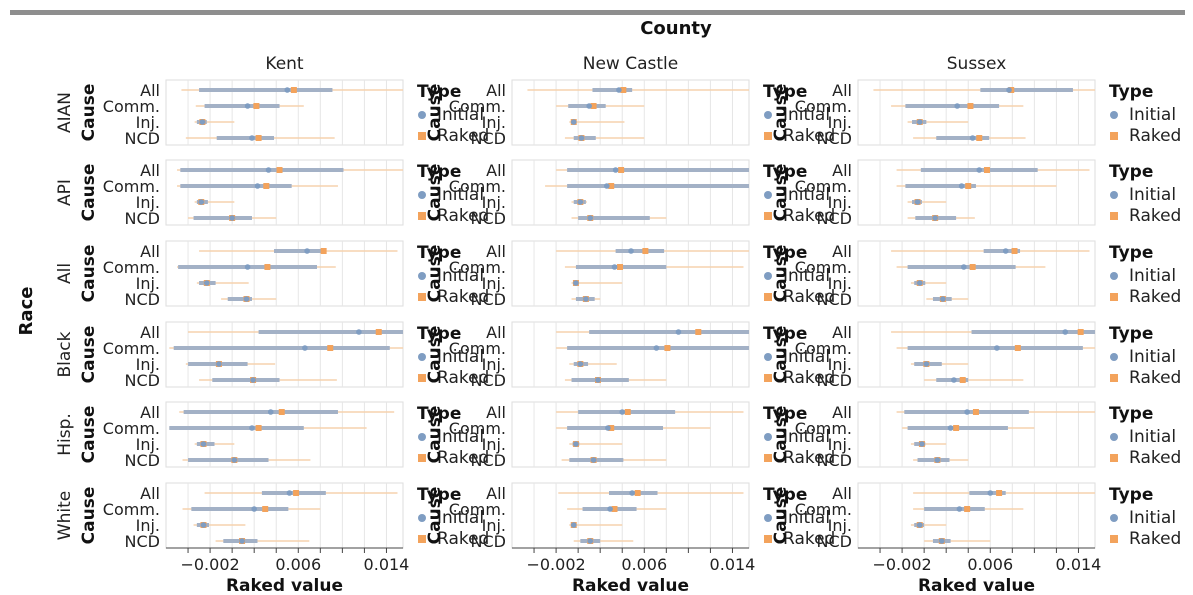  What do you see at coordinates (26, 311) in the screenshot?
I see `race-facet-title: Race` at bounding box center [26, 311].